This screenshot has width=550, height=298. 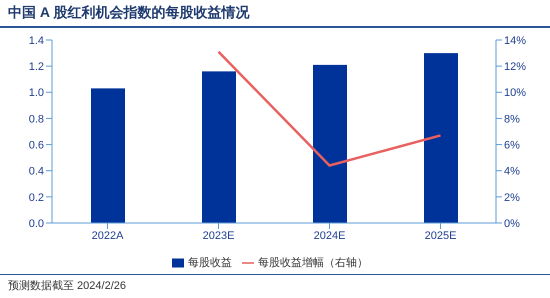 I want to click on y2-tick-label: 2%, so click(x=512, y=198).